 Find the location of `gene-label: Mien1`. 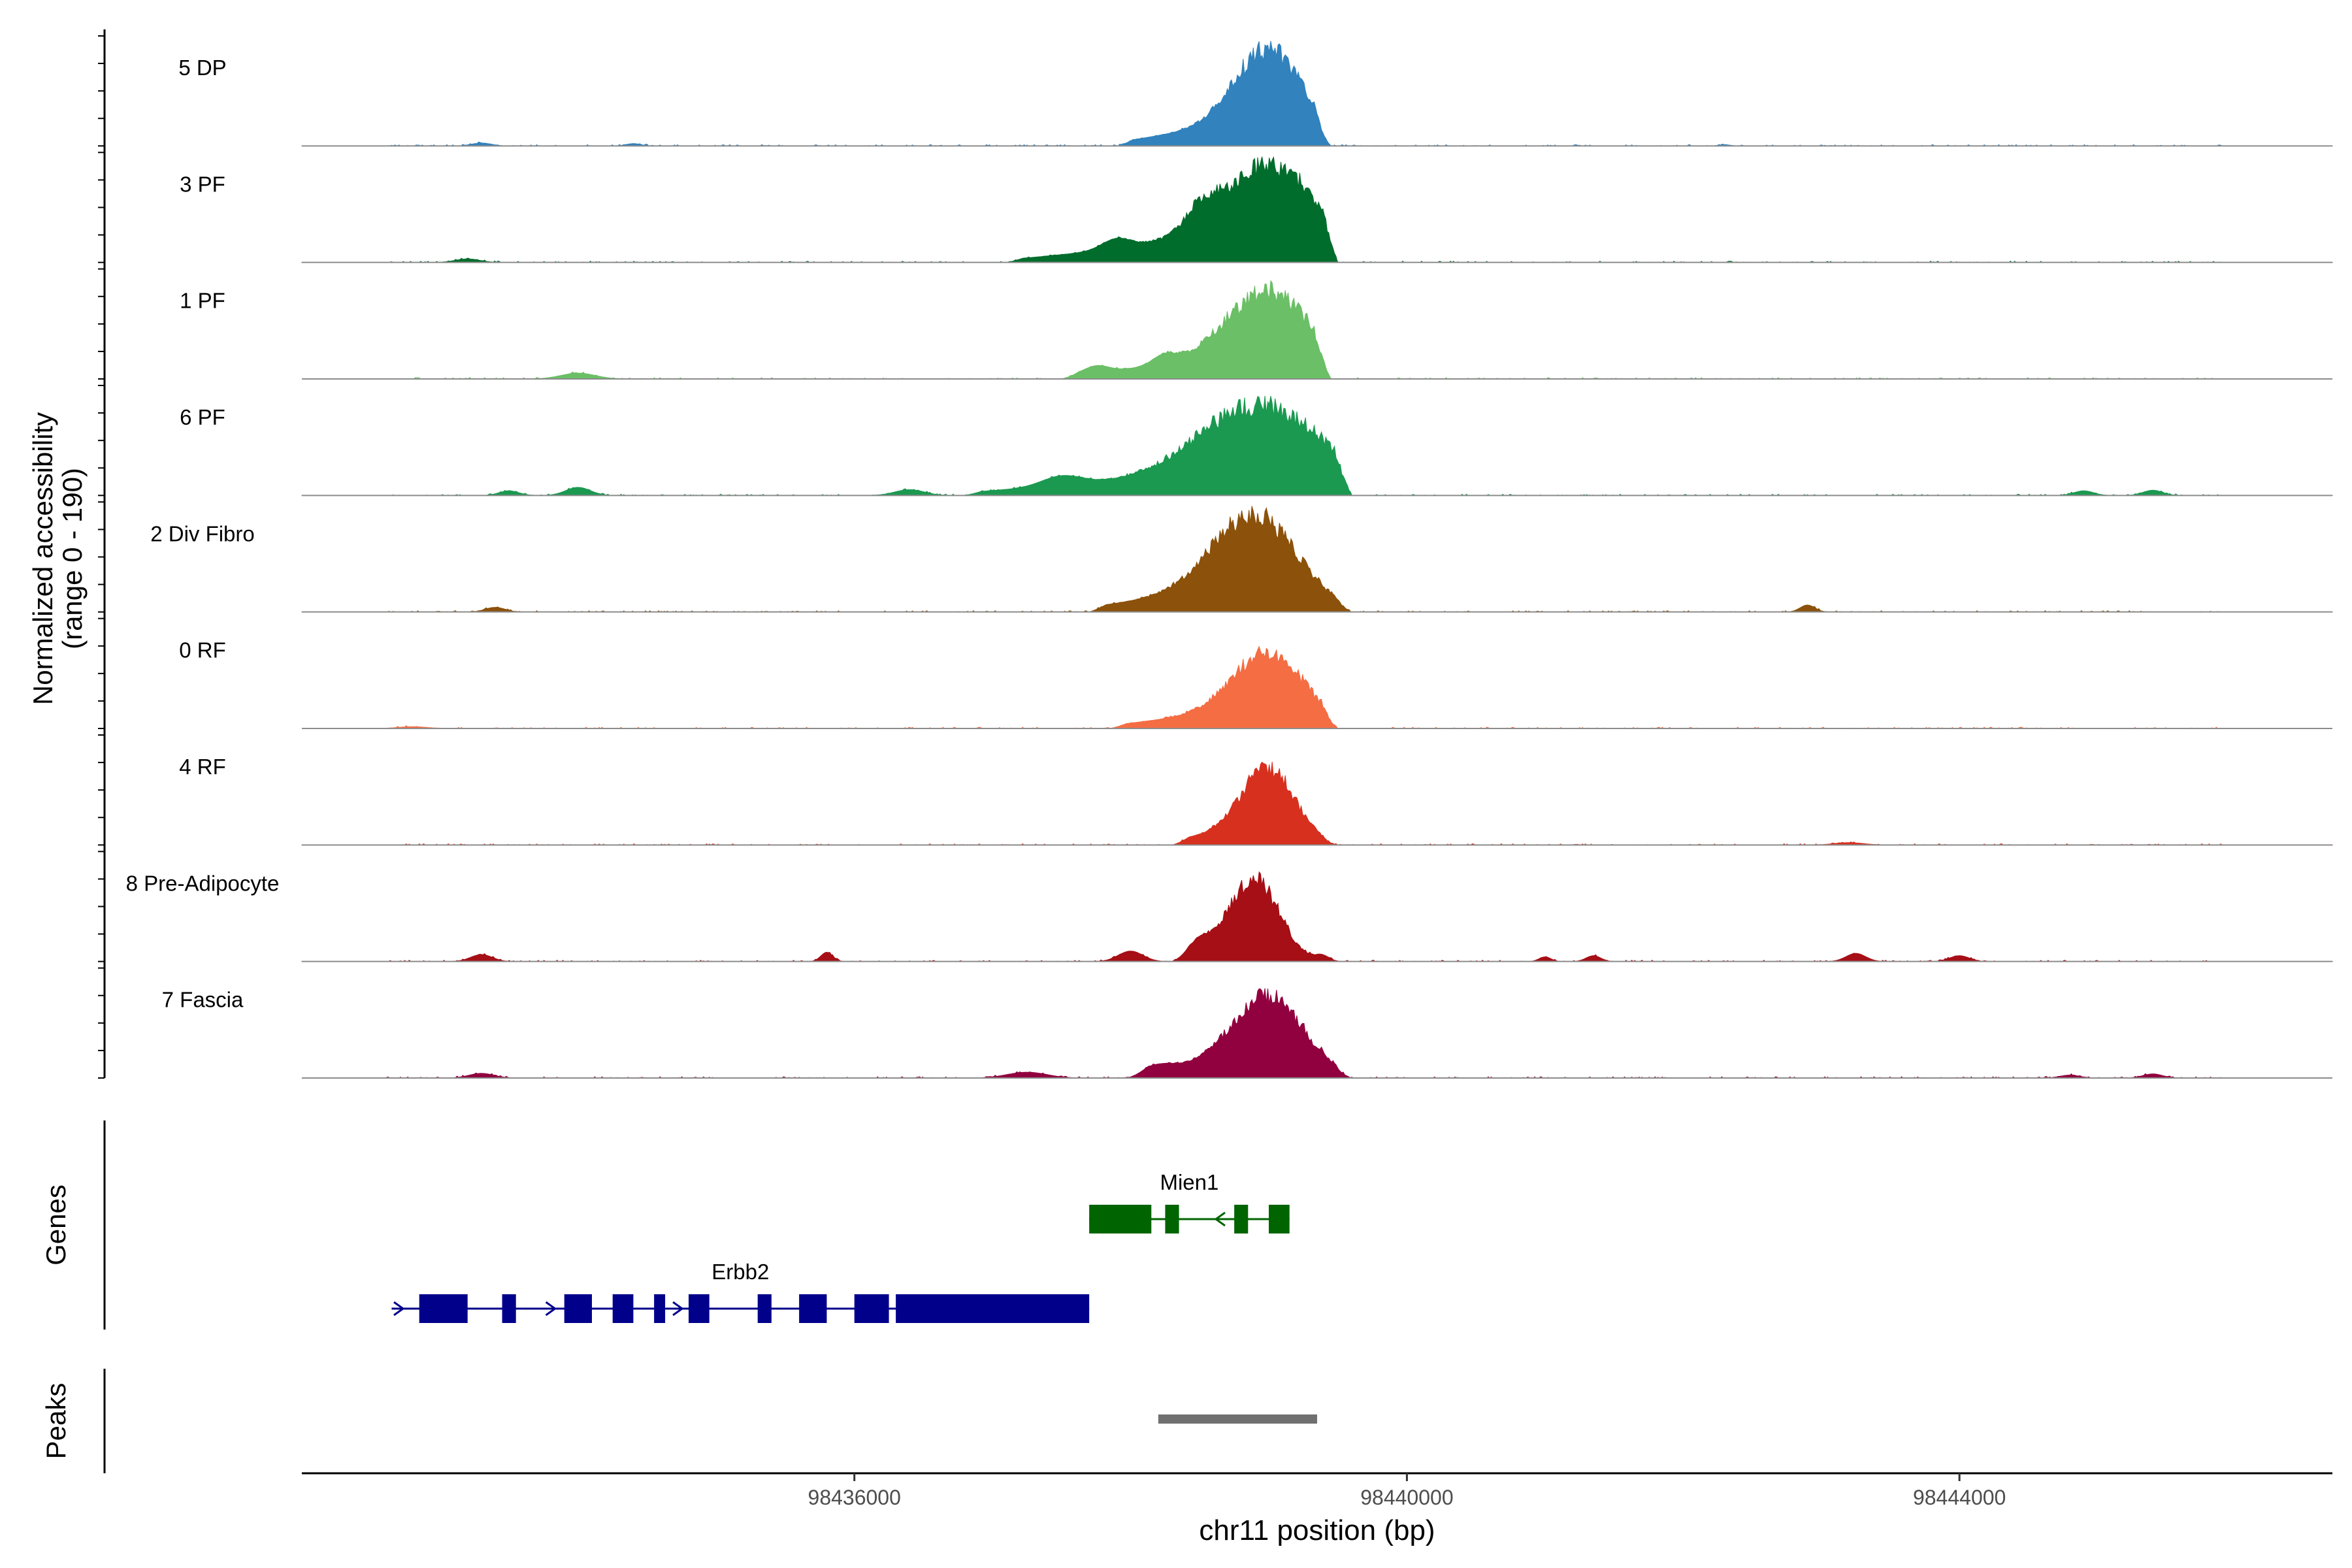

gene-label: Mien1 is located at coordinates (1189, 1182).